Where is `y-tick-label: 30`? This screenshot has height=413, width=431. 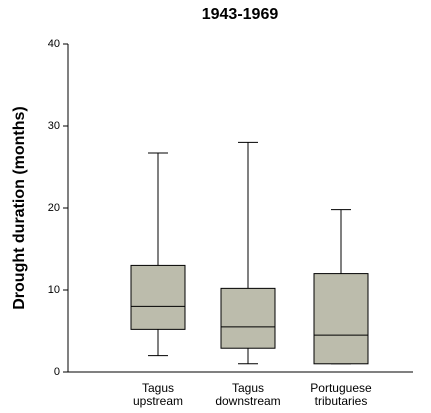 y-tick-label: 30 is located at coordinates (54, 126).